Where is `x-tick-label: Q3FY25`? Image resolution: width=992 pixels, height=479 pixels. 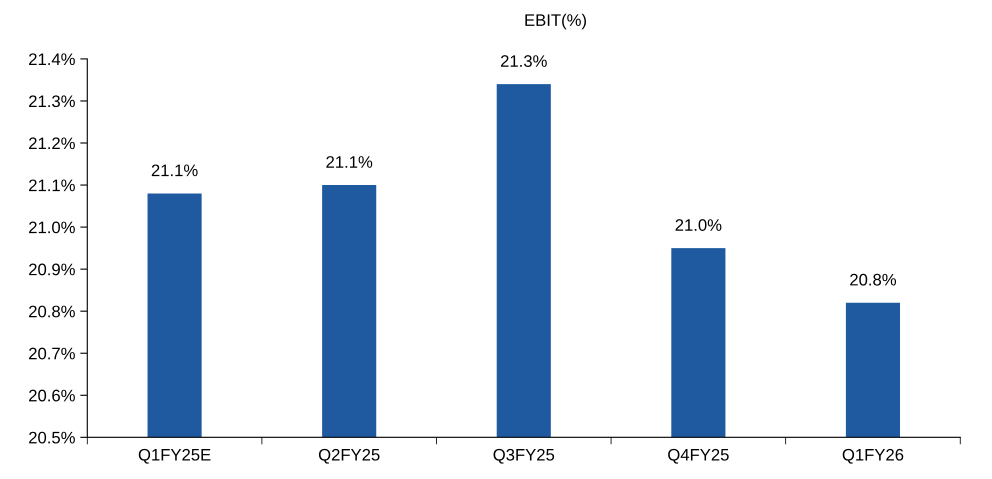
x-tick-label: Q3FY25 is located at coordinates (524, 456).